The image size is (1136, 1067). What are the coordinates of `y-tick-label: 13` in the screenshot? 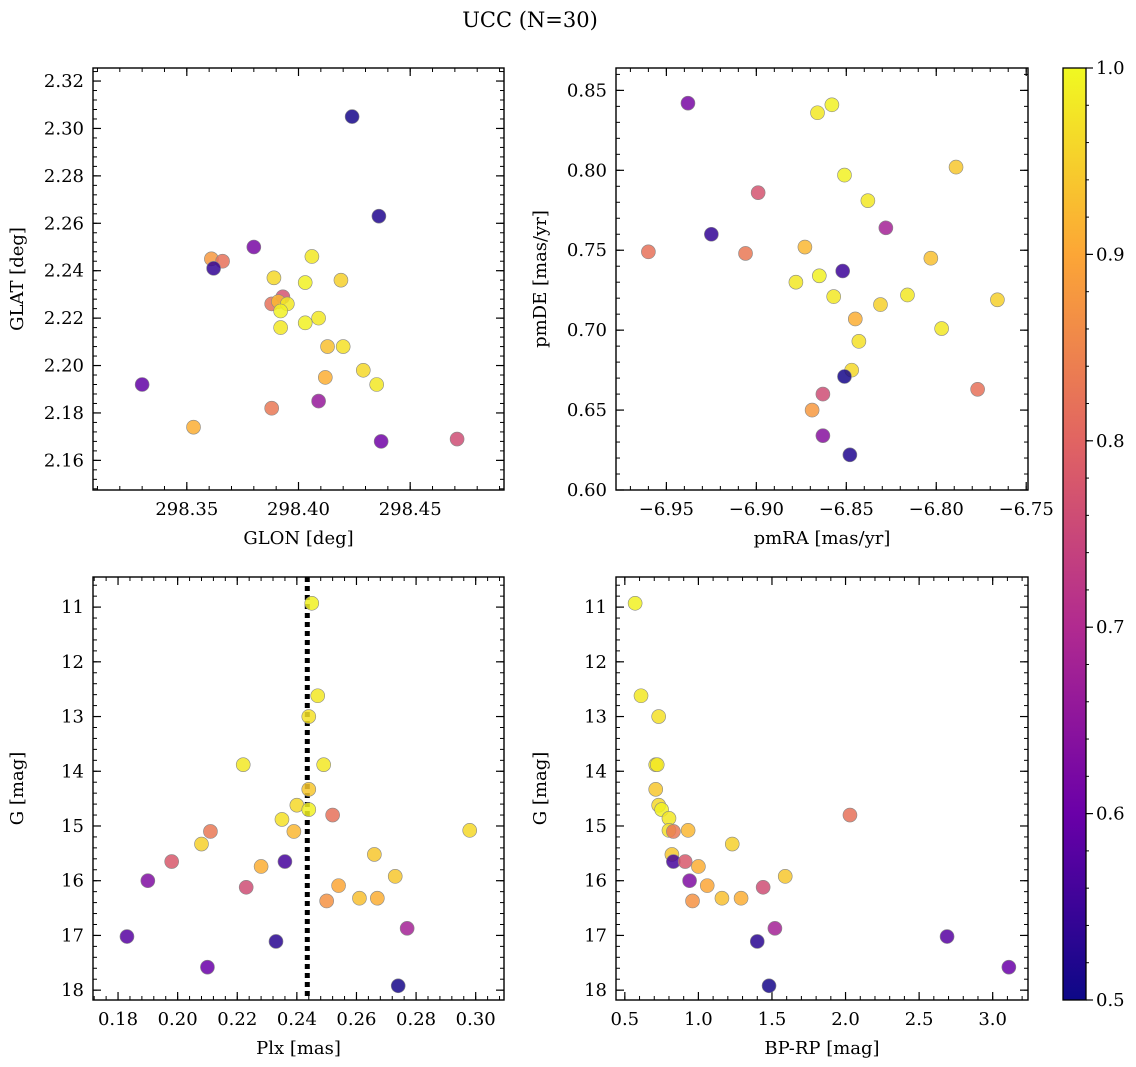 It's located at (595, 717).